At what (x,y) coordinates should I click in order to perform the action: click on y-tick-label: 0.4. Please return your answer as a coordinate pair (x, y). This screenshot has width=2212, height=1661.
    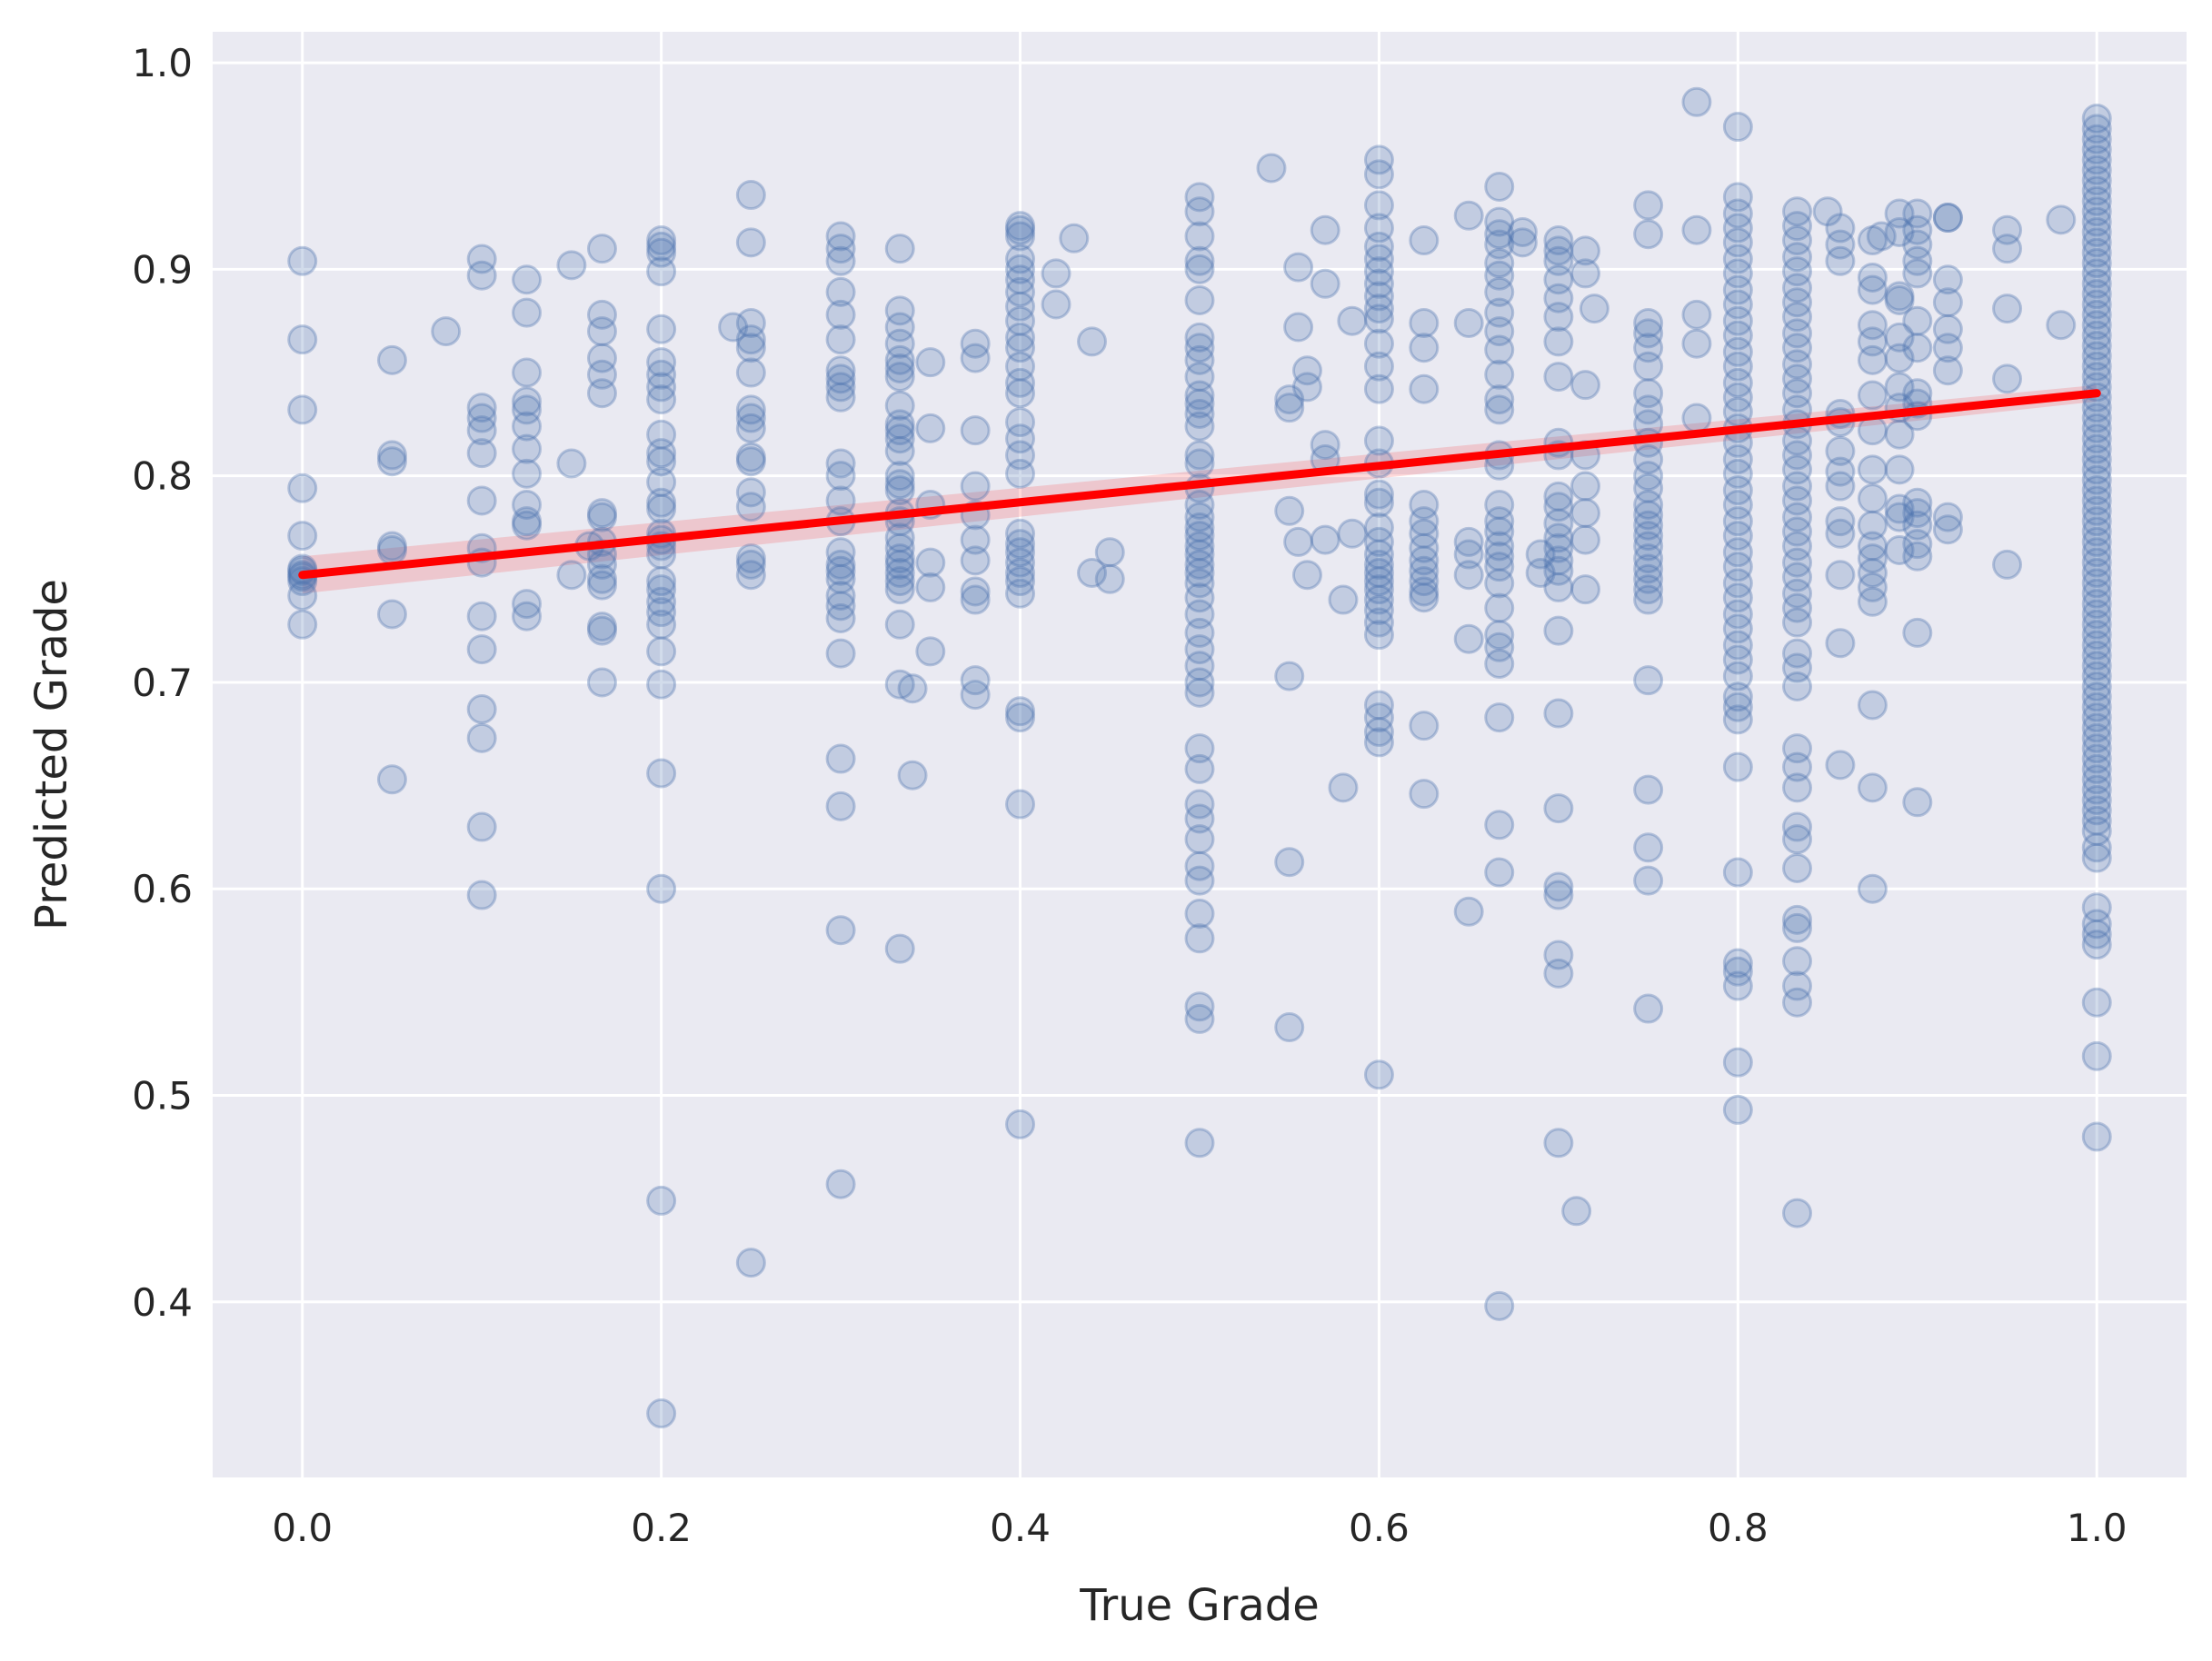
    Looking at the image, I should click on (162, 1303).